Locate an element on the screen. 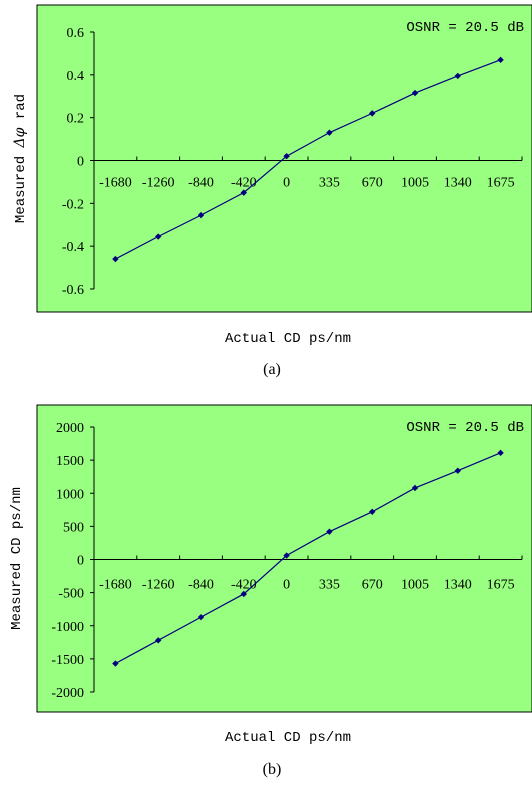  y-tick-label: 500 is located at coordinates (73, 527).